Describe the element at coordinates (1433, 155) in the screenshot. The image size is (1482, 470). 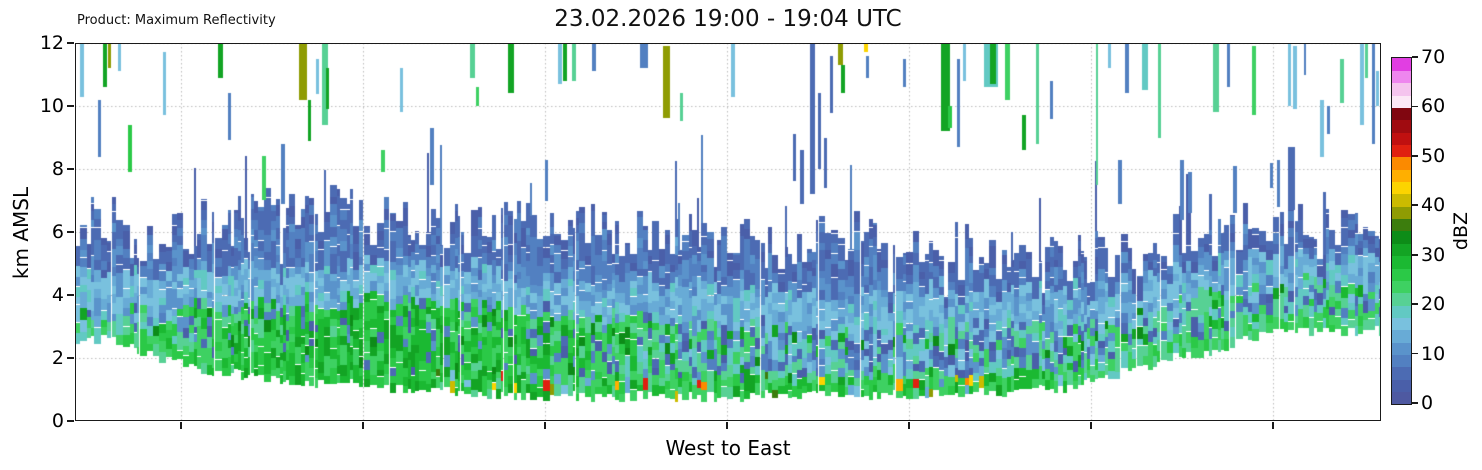
I see `colorbar-tick-label: 50` at that location.